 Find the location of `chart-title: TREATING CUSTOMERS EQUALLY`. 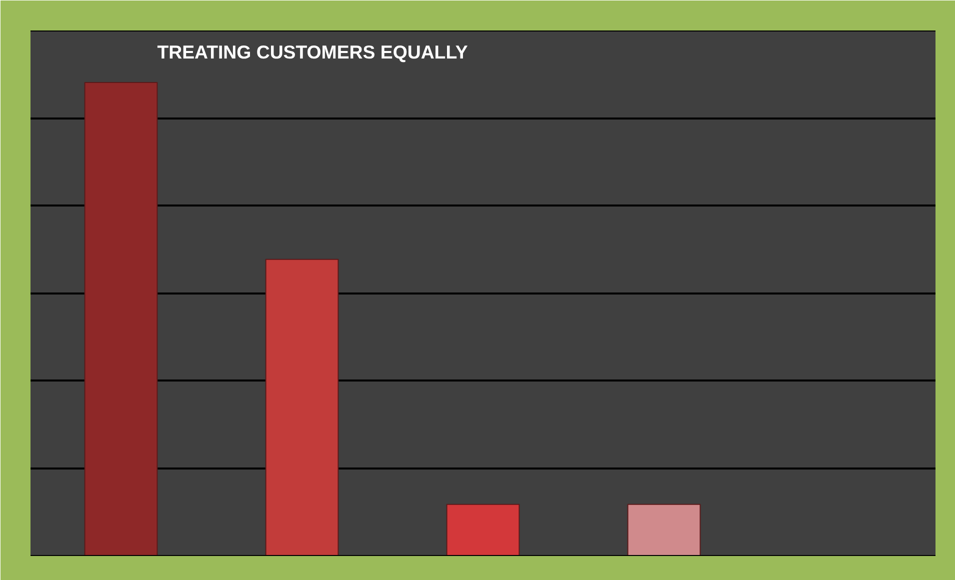

chart-title: TREATING CUSTOMERS EQUALLY is located at coordinates (312, 51).